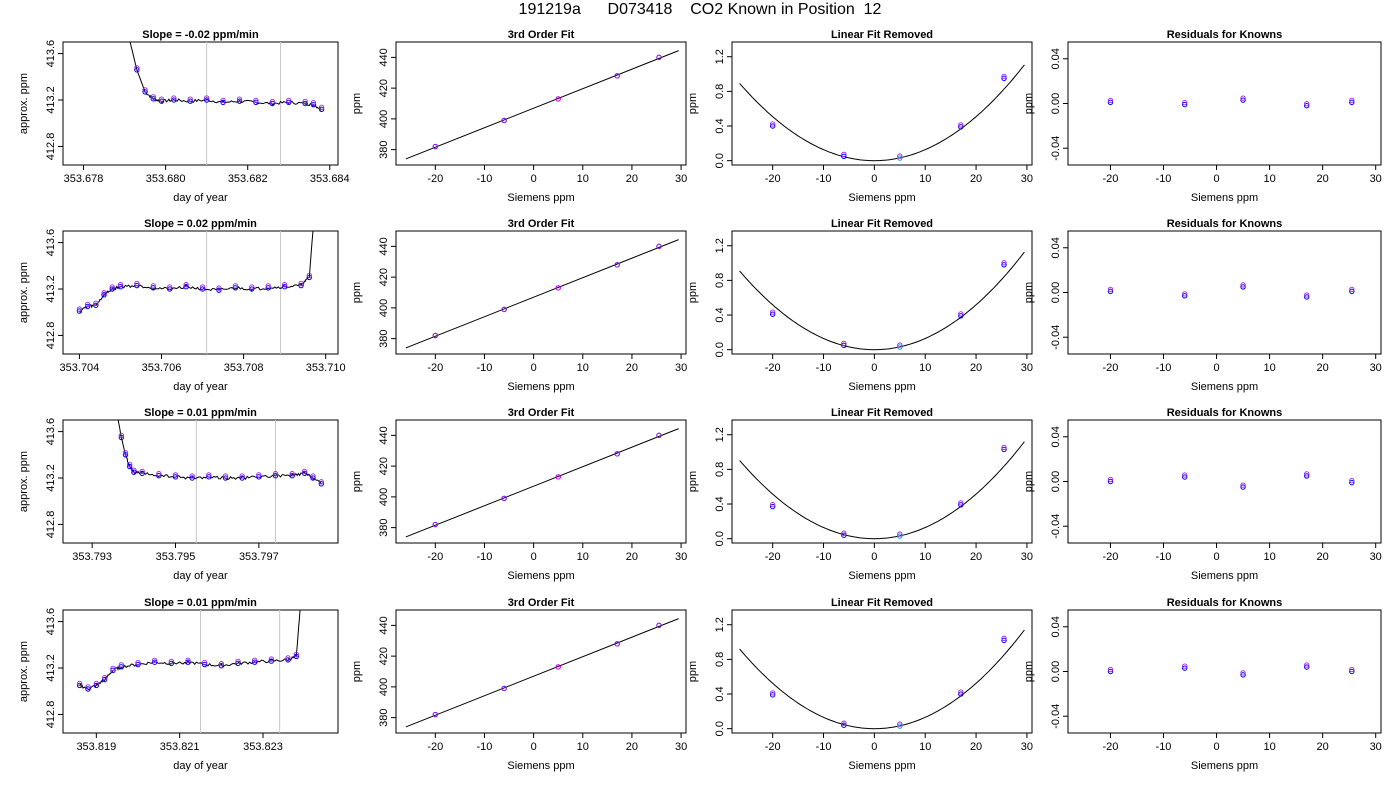 This screenshot has width=1400, height=800. What do you see at coordinates (1056, 626) in the screenshot?
I see `y-tick-label: 0.04` at bounding box center [1056, 626].